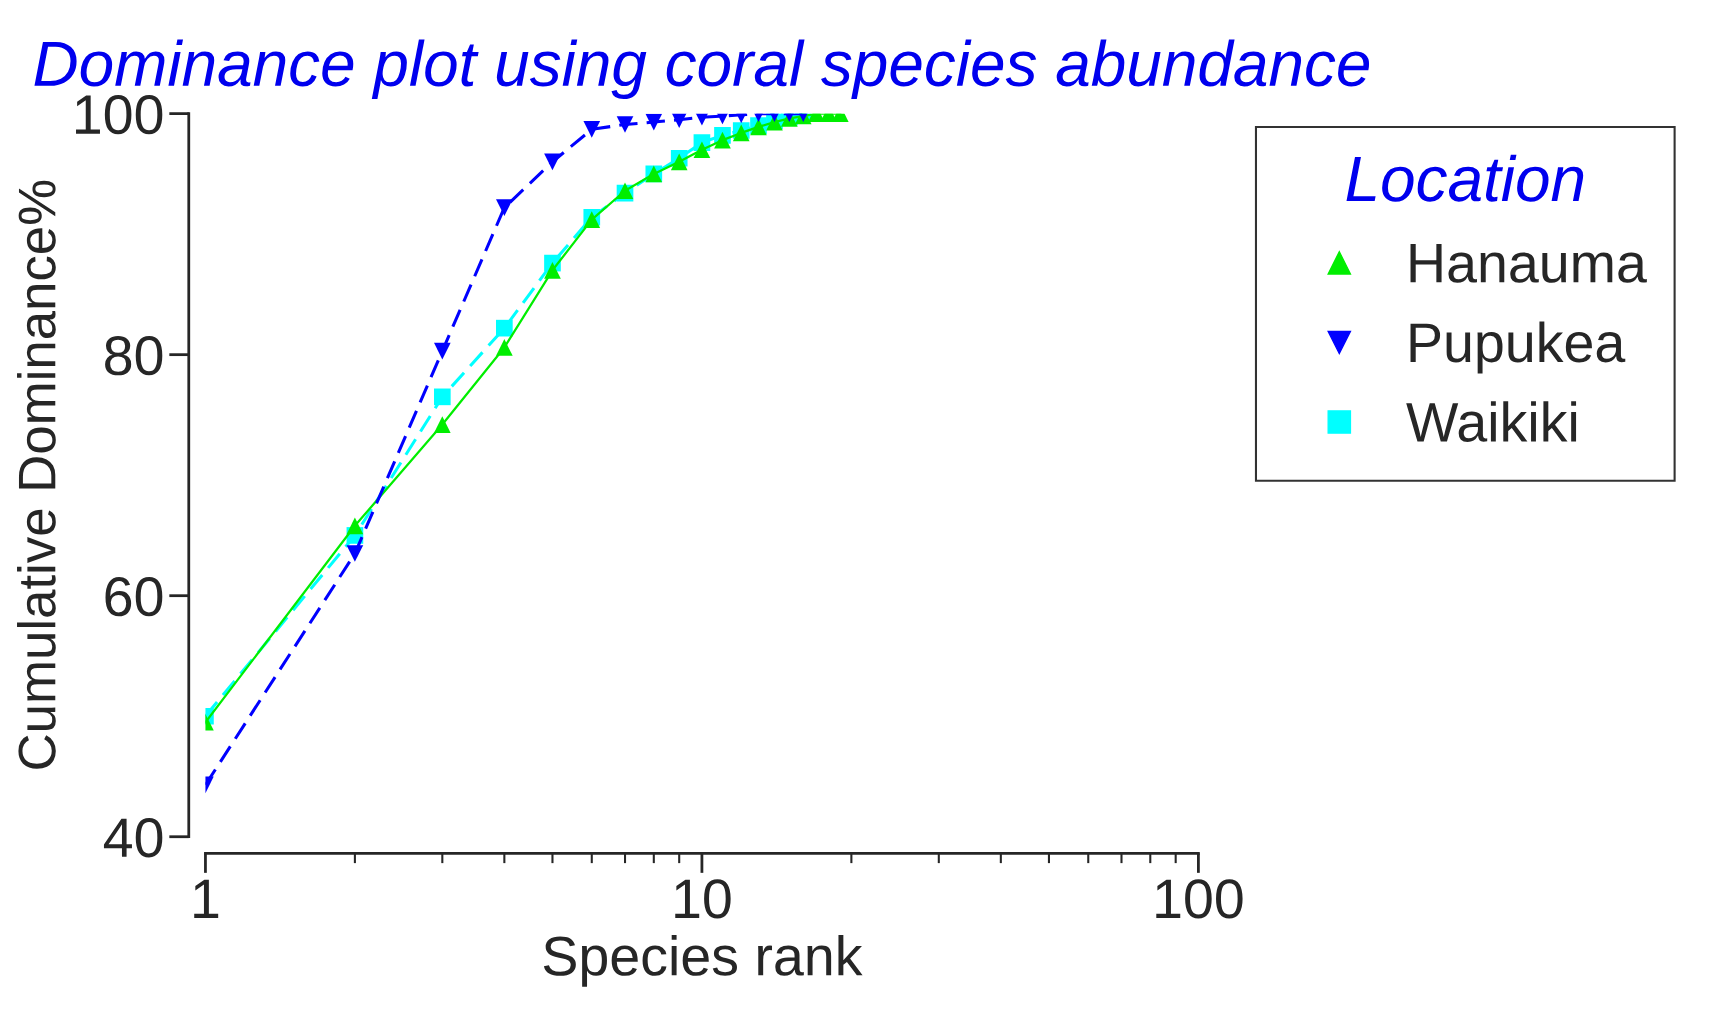 Image resolution: width=1712 pixels, height=1033 pixels. What do you see at coordinates (703, 961) in the screenshot?
I see `x-axis-title: Species rank` at bounding box center [703, 961].